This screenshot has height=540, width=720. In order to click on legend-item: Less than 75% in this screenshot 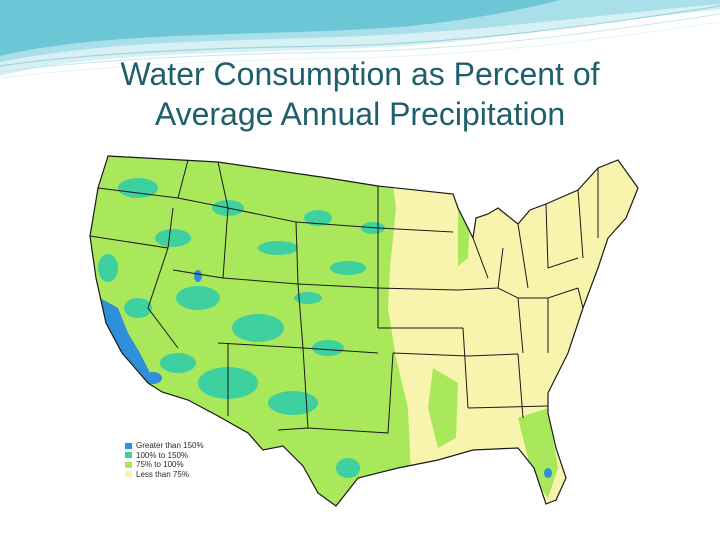, I will do `click(164, 475)`.